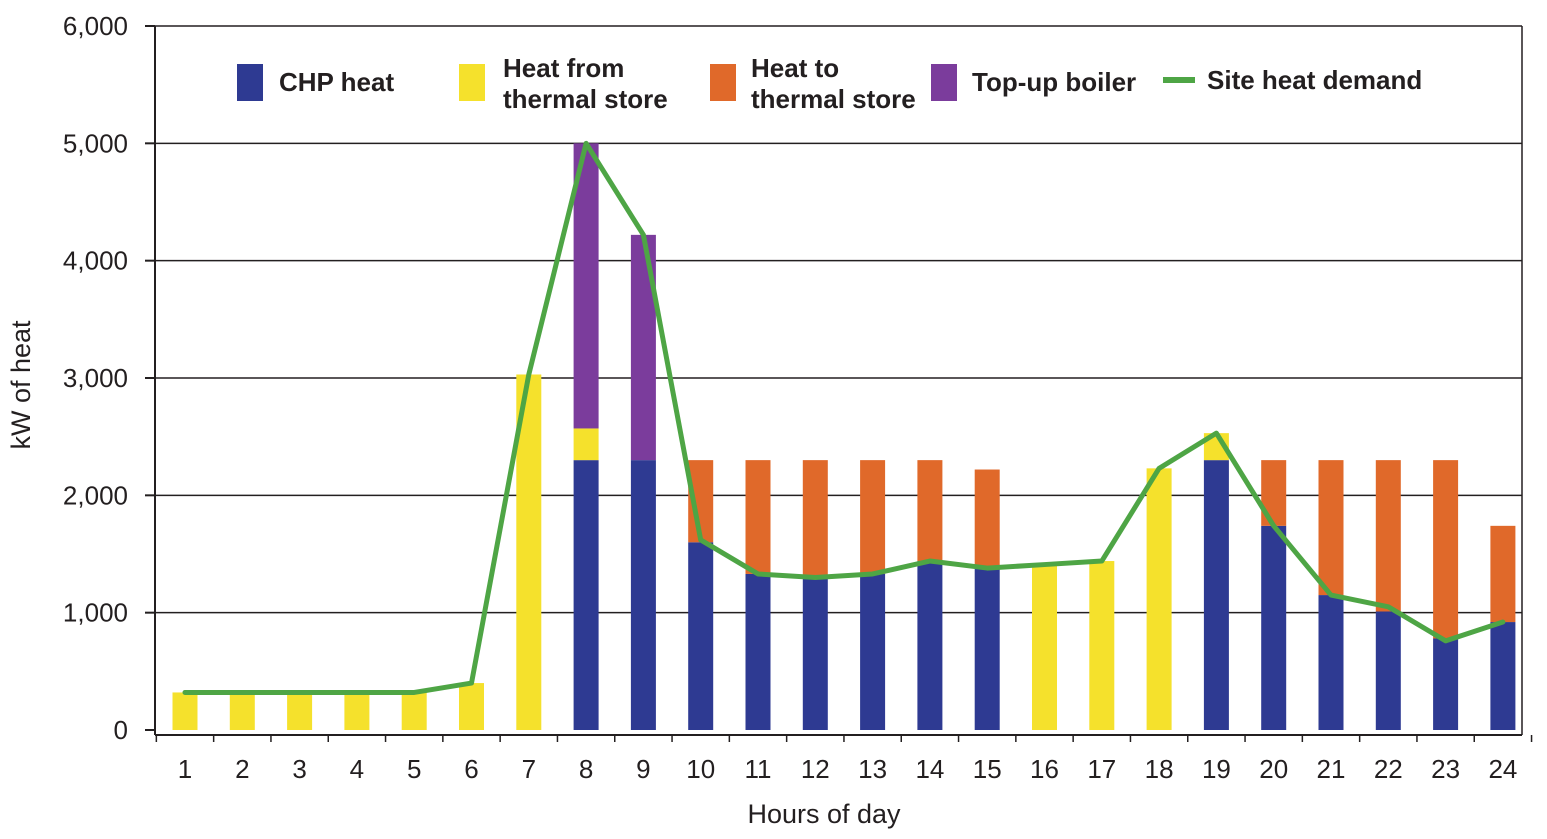 The height and width of the screenshot is (839, 1547). Describe the element at coordinates (586, 769) in the screenshot. I see `x-tick-label: 8` at that location.